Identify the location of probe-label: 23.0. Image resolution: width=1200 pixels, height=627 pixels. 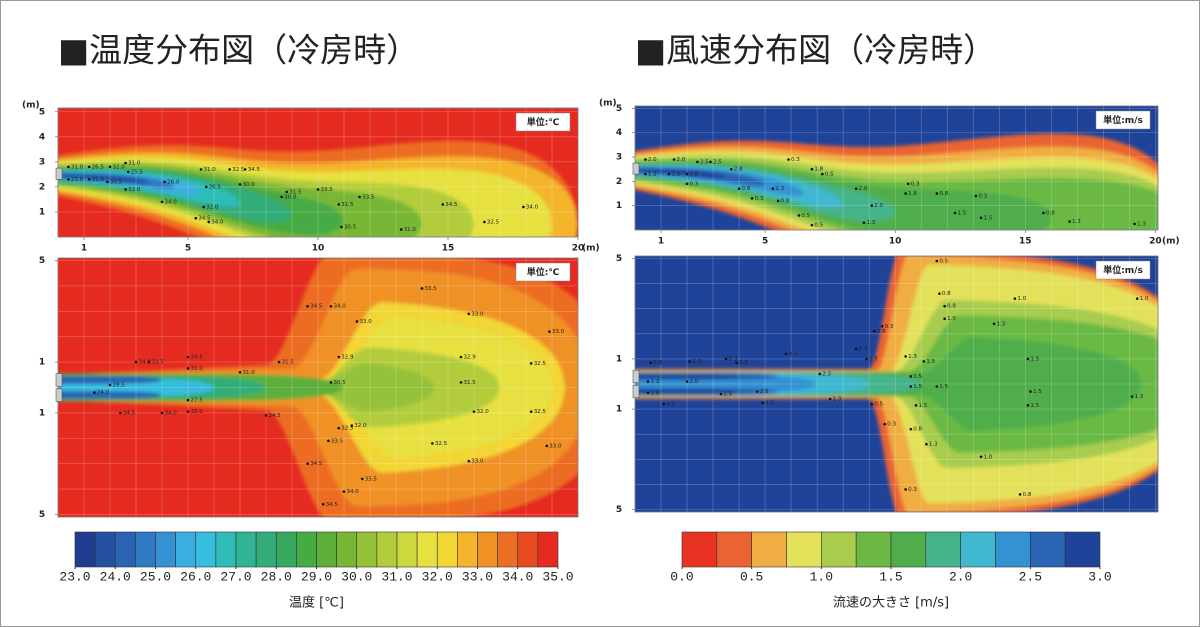
(77, 180).